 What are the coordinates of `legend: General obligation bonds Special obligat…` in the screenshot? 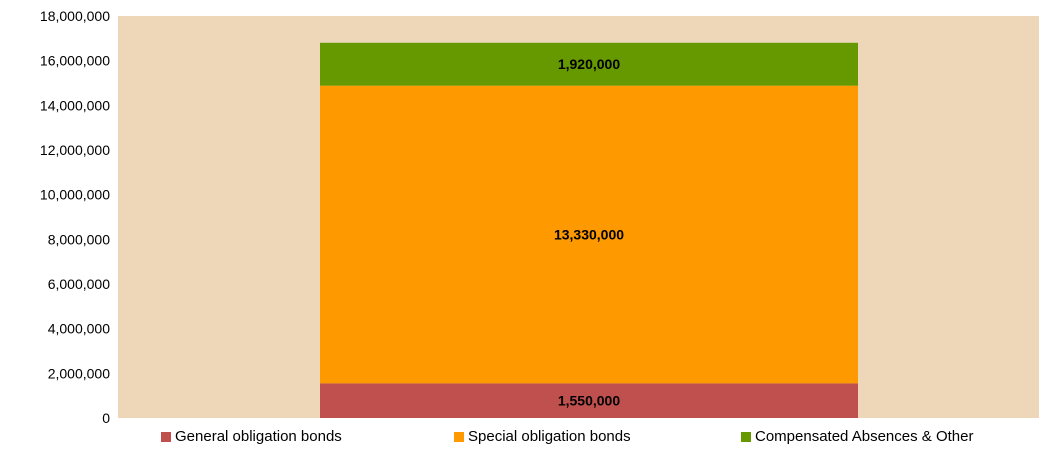 It's located at (523, 439).